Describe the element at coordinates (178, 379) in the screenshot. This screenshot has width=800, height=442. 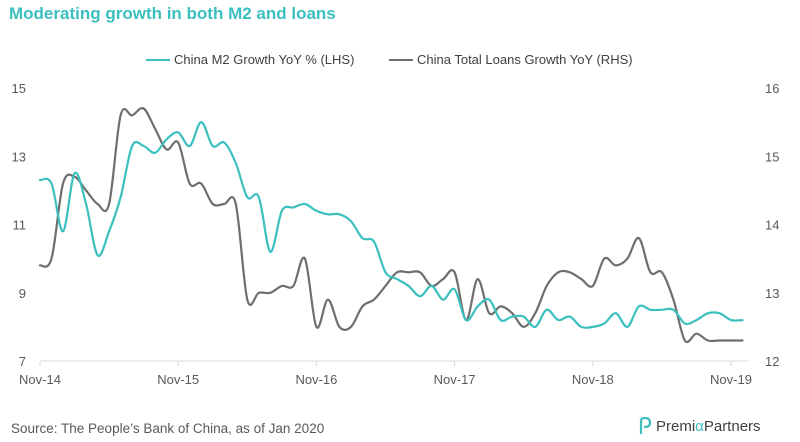
I see `x-tick-label: Nov-15` at that location.